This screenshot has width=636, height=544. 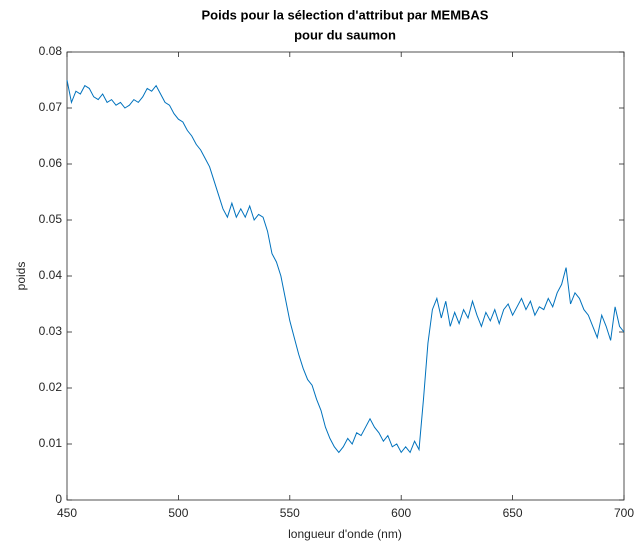 I want to click on x-axis-label: longueur d'onde (nm), so click(x=345, y=534).